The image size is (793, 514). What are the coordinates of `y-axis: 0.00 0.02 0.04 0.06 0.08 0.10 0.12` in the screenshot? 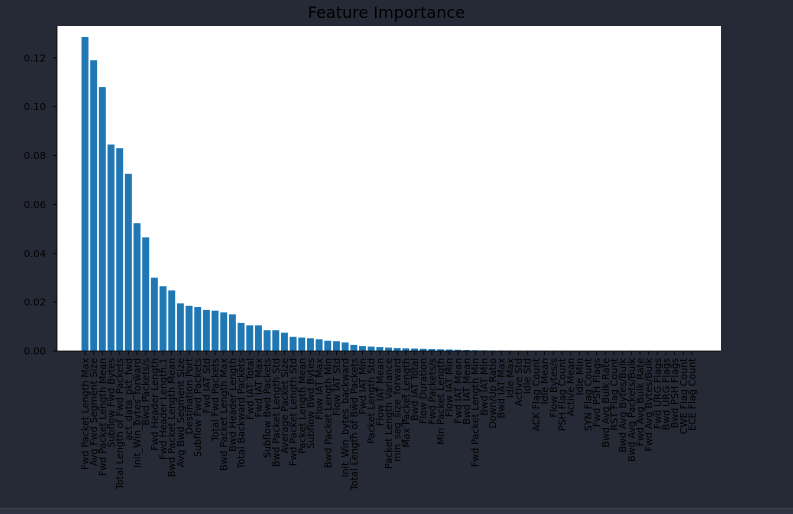 It's located at (40, 192).